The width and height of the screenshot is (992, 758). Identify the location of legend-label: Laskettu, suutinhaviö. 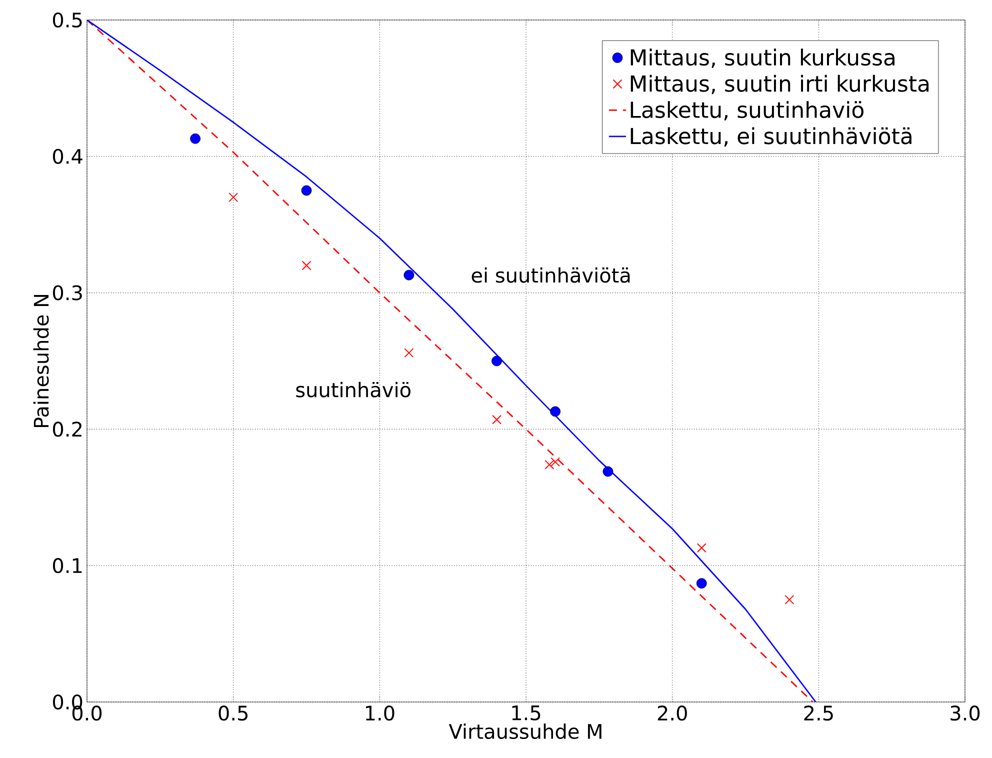
(747, 110).